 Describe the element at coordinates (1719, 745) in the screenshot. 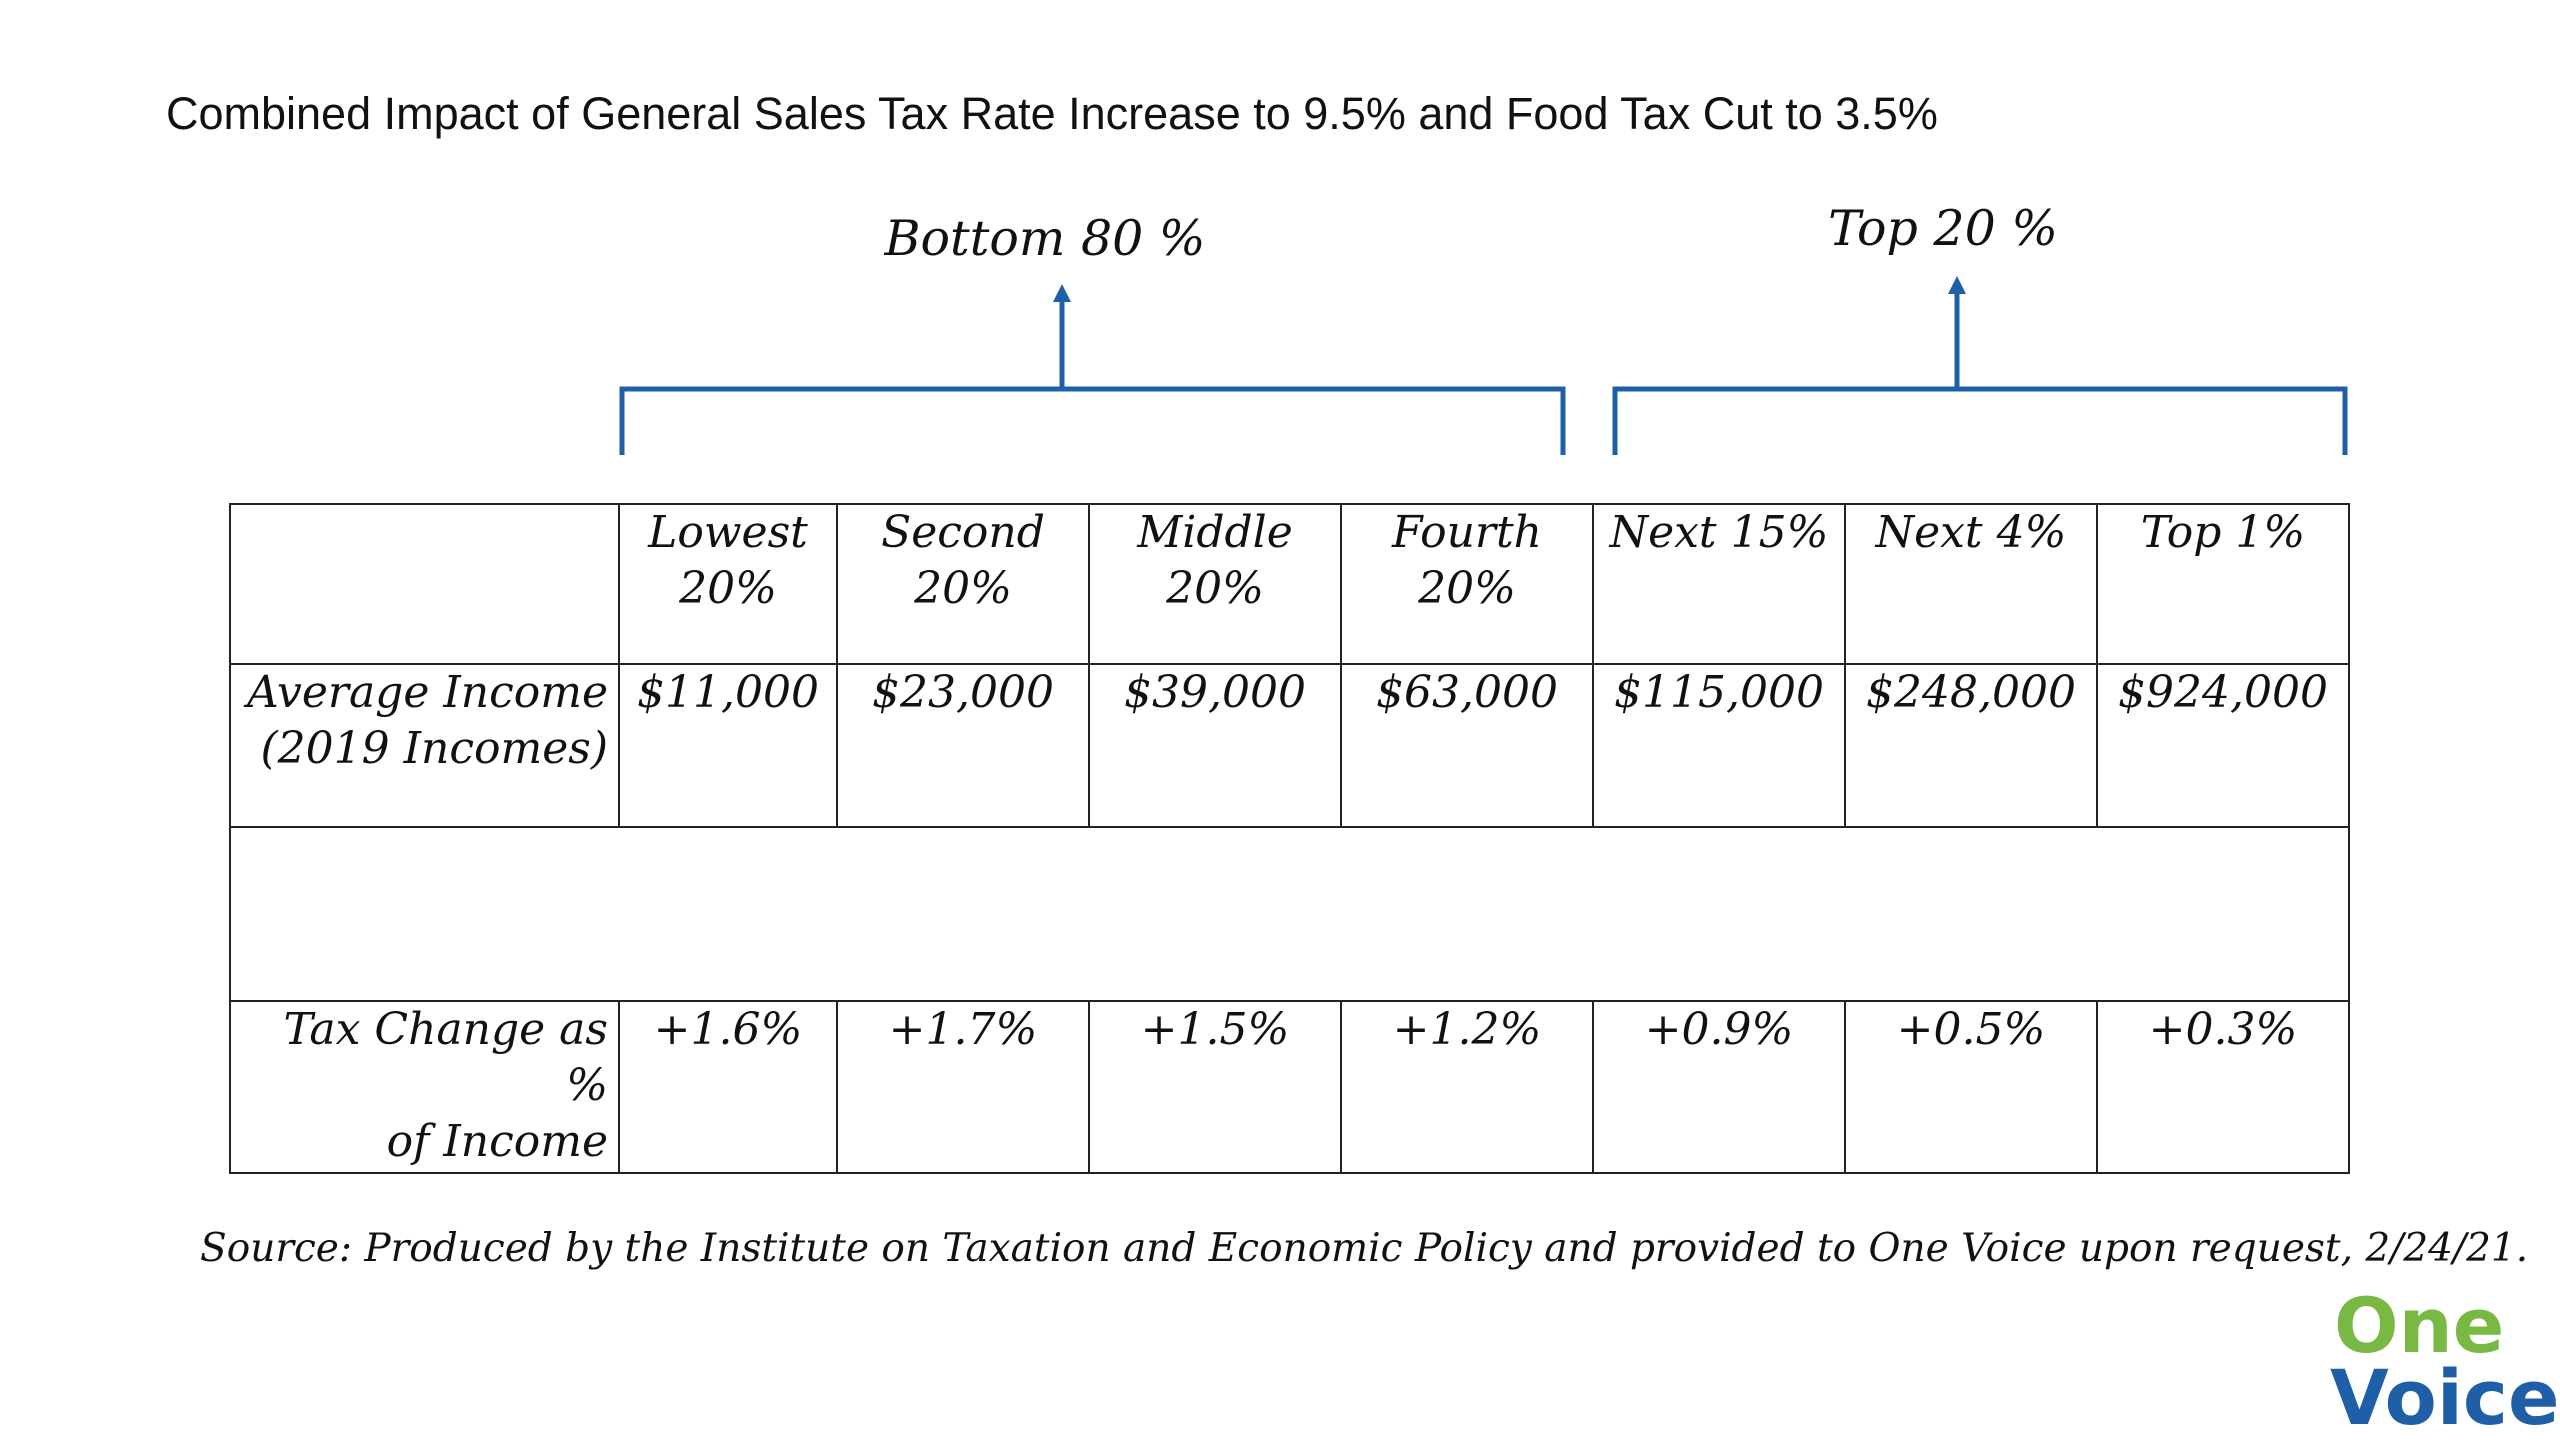

I see `income-cell: $115,000` at that location.